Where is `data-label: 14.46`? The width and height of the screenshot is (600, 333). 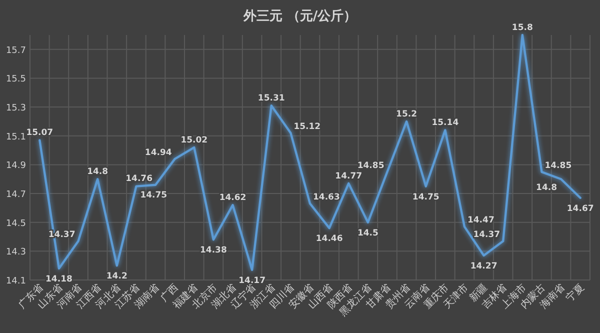 data-label: 14.46 is located at coordinates (329, 239).